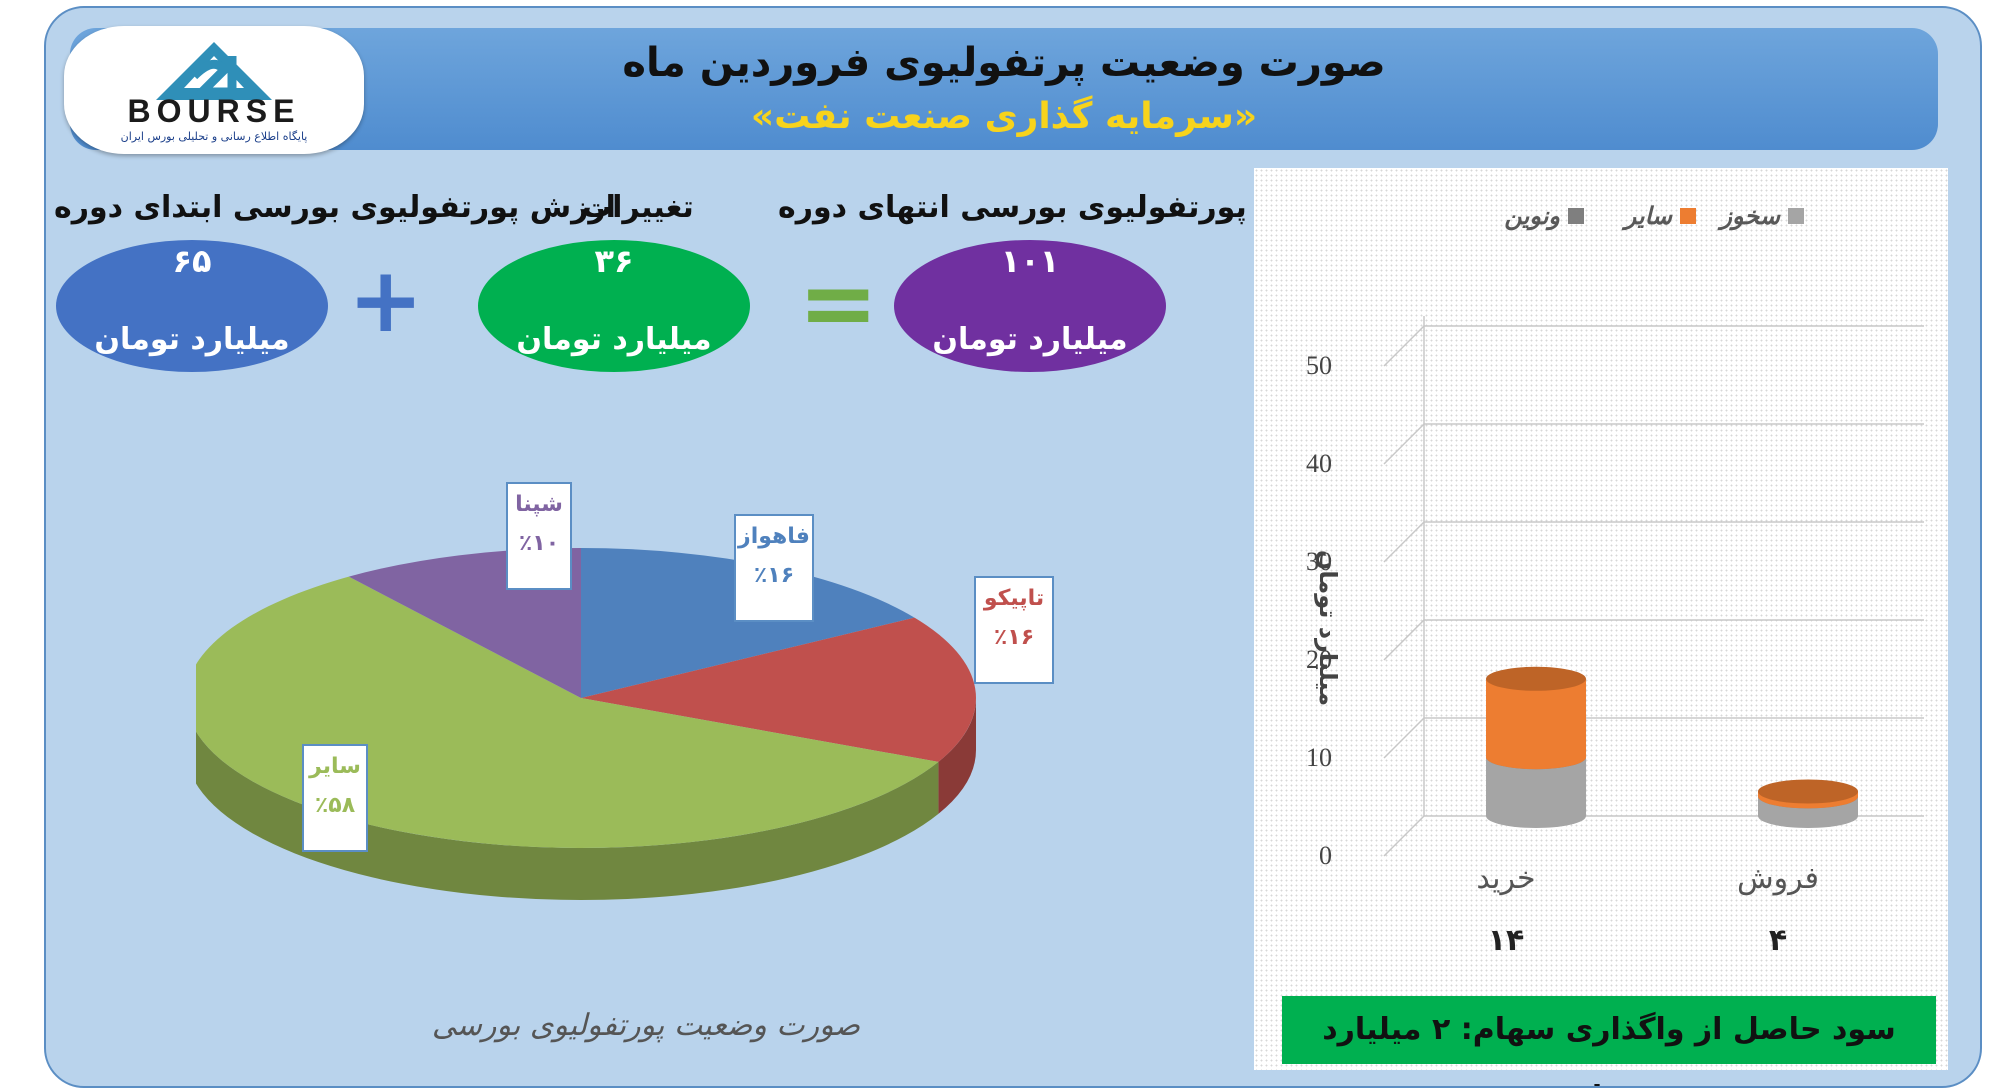 This screenshot has height=1088, width=2000. Describe the element at coordinates (1325, 855) in the screenshot. I see `y-tick-label-0: 0` at that location.